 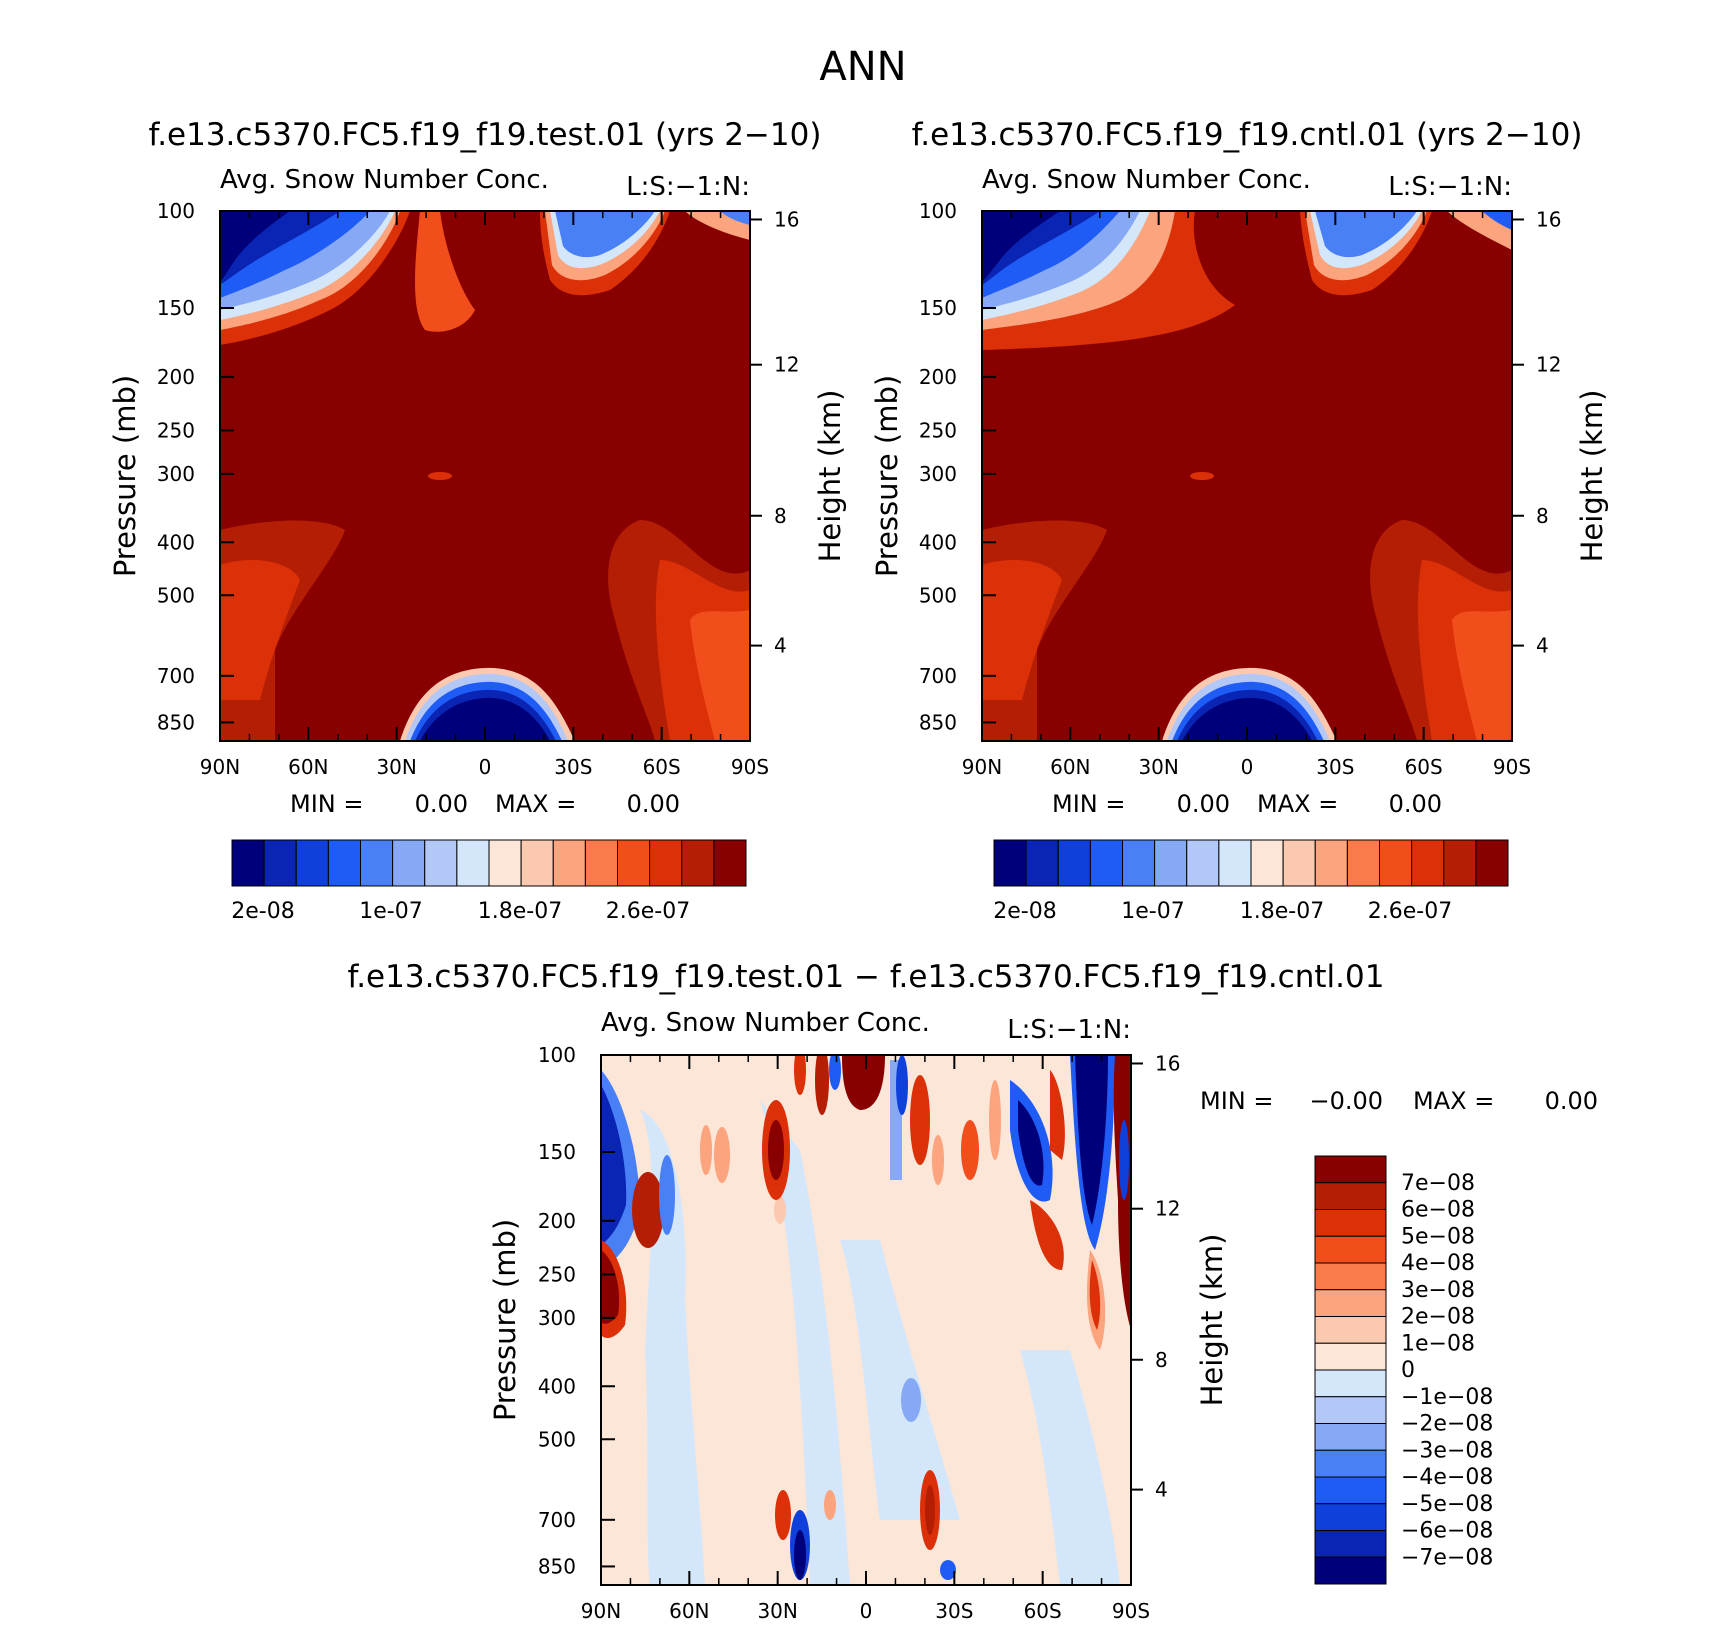 What do you see at coordinates (485, 476) in the screenshot?
I see `panel-test-plot` at bounding box center [485, 476].